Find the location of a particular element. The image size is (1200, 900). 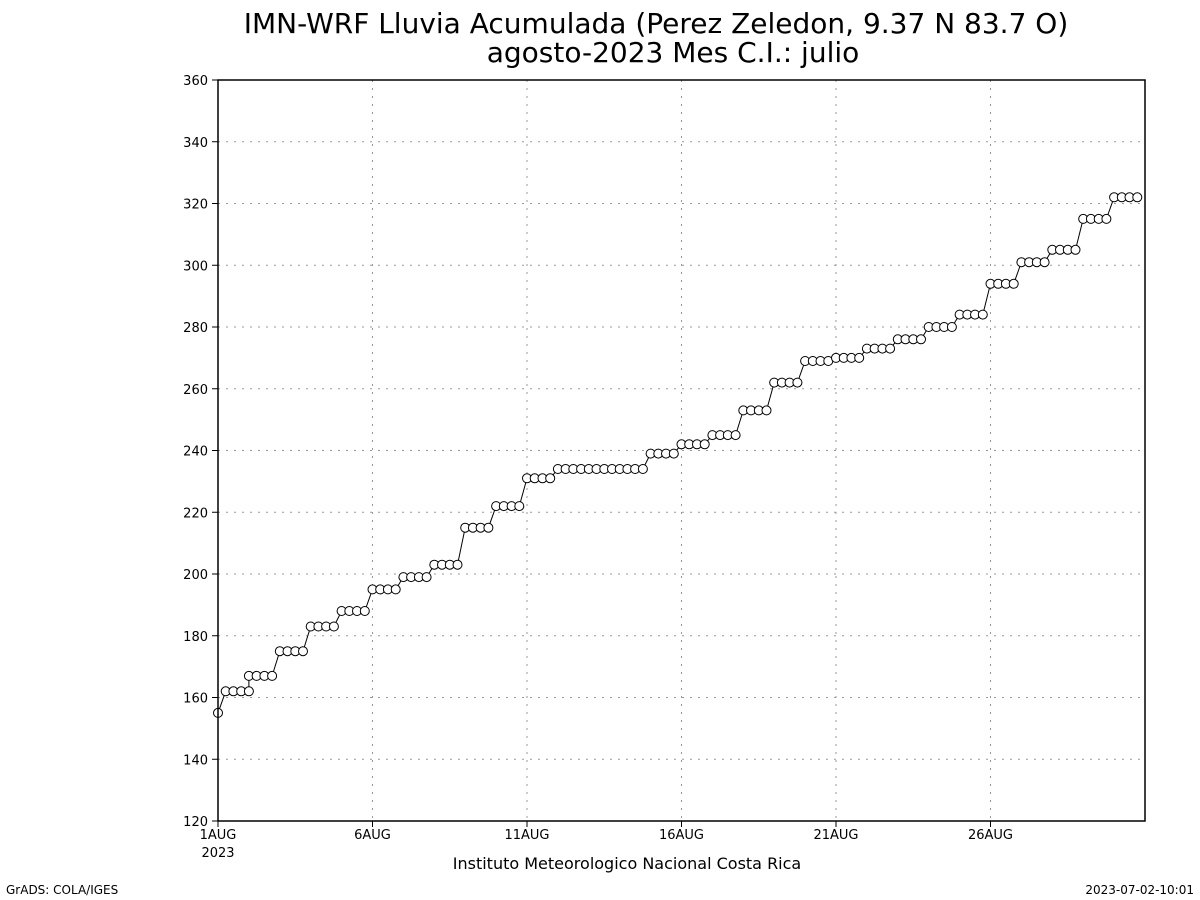

y-tick-label: 260 is located at coordinates (195, 390).